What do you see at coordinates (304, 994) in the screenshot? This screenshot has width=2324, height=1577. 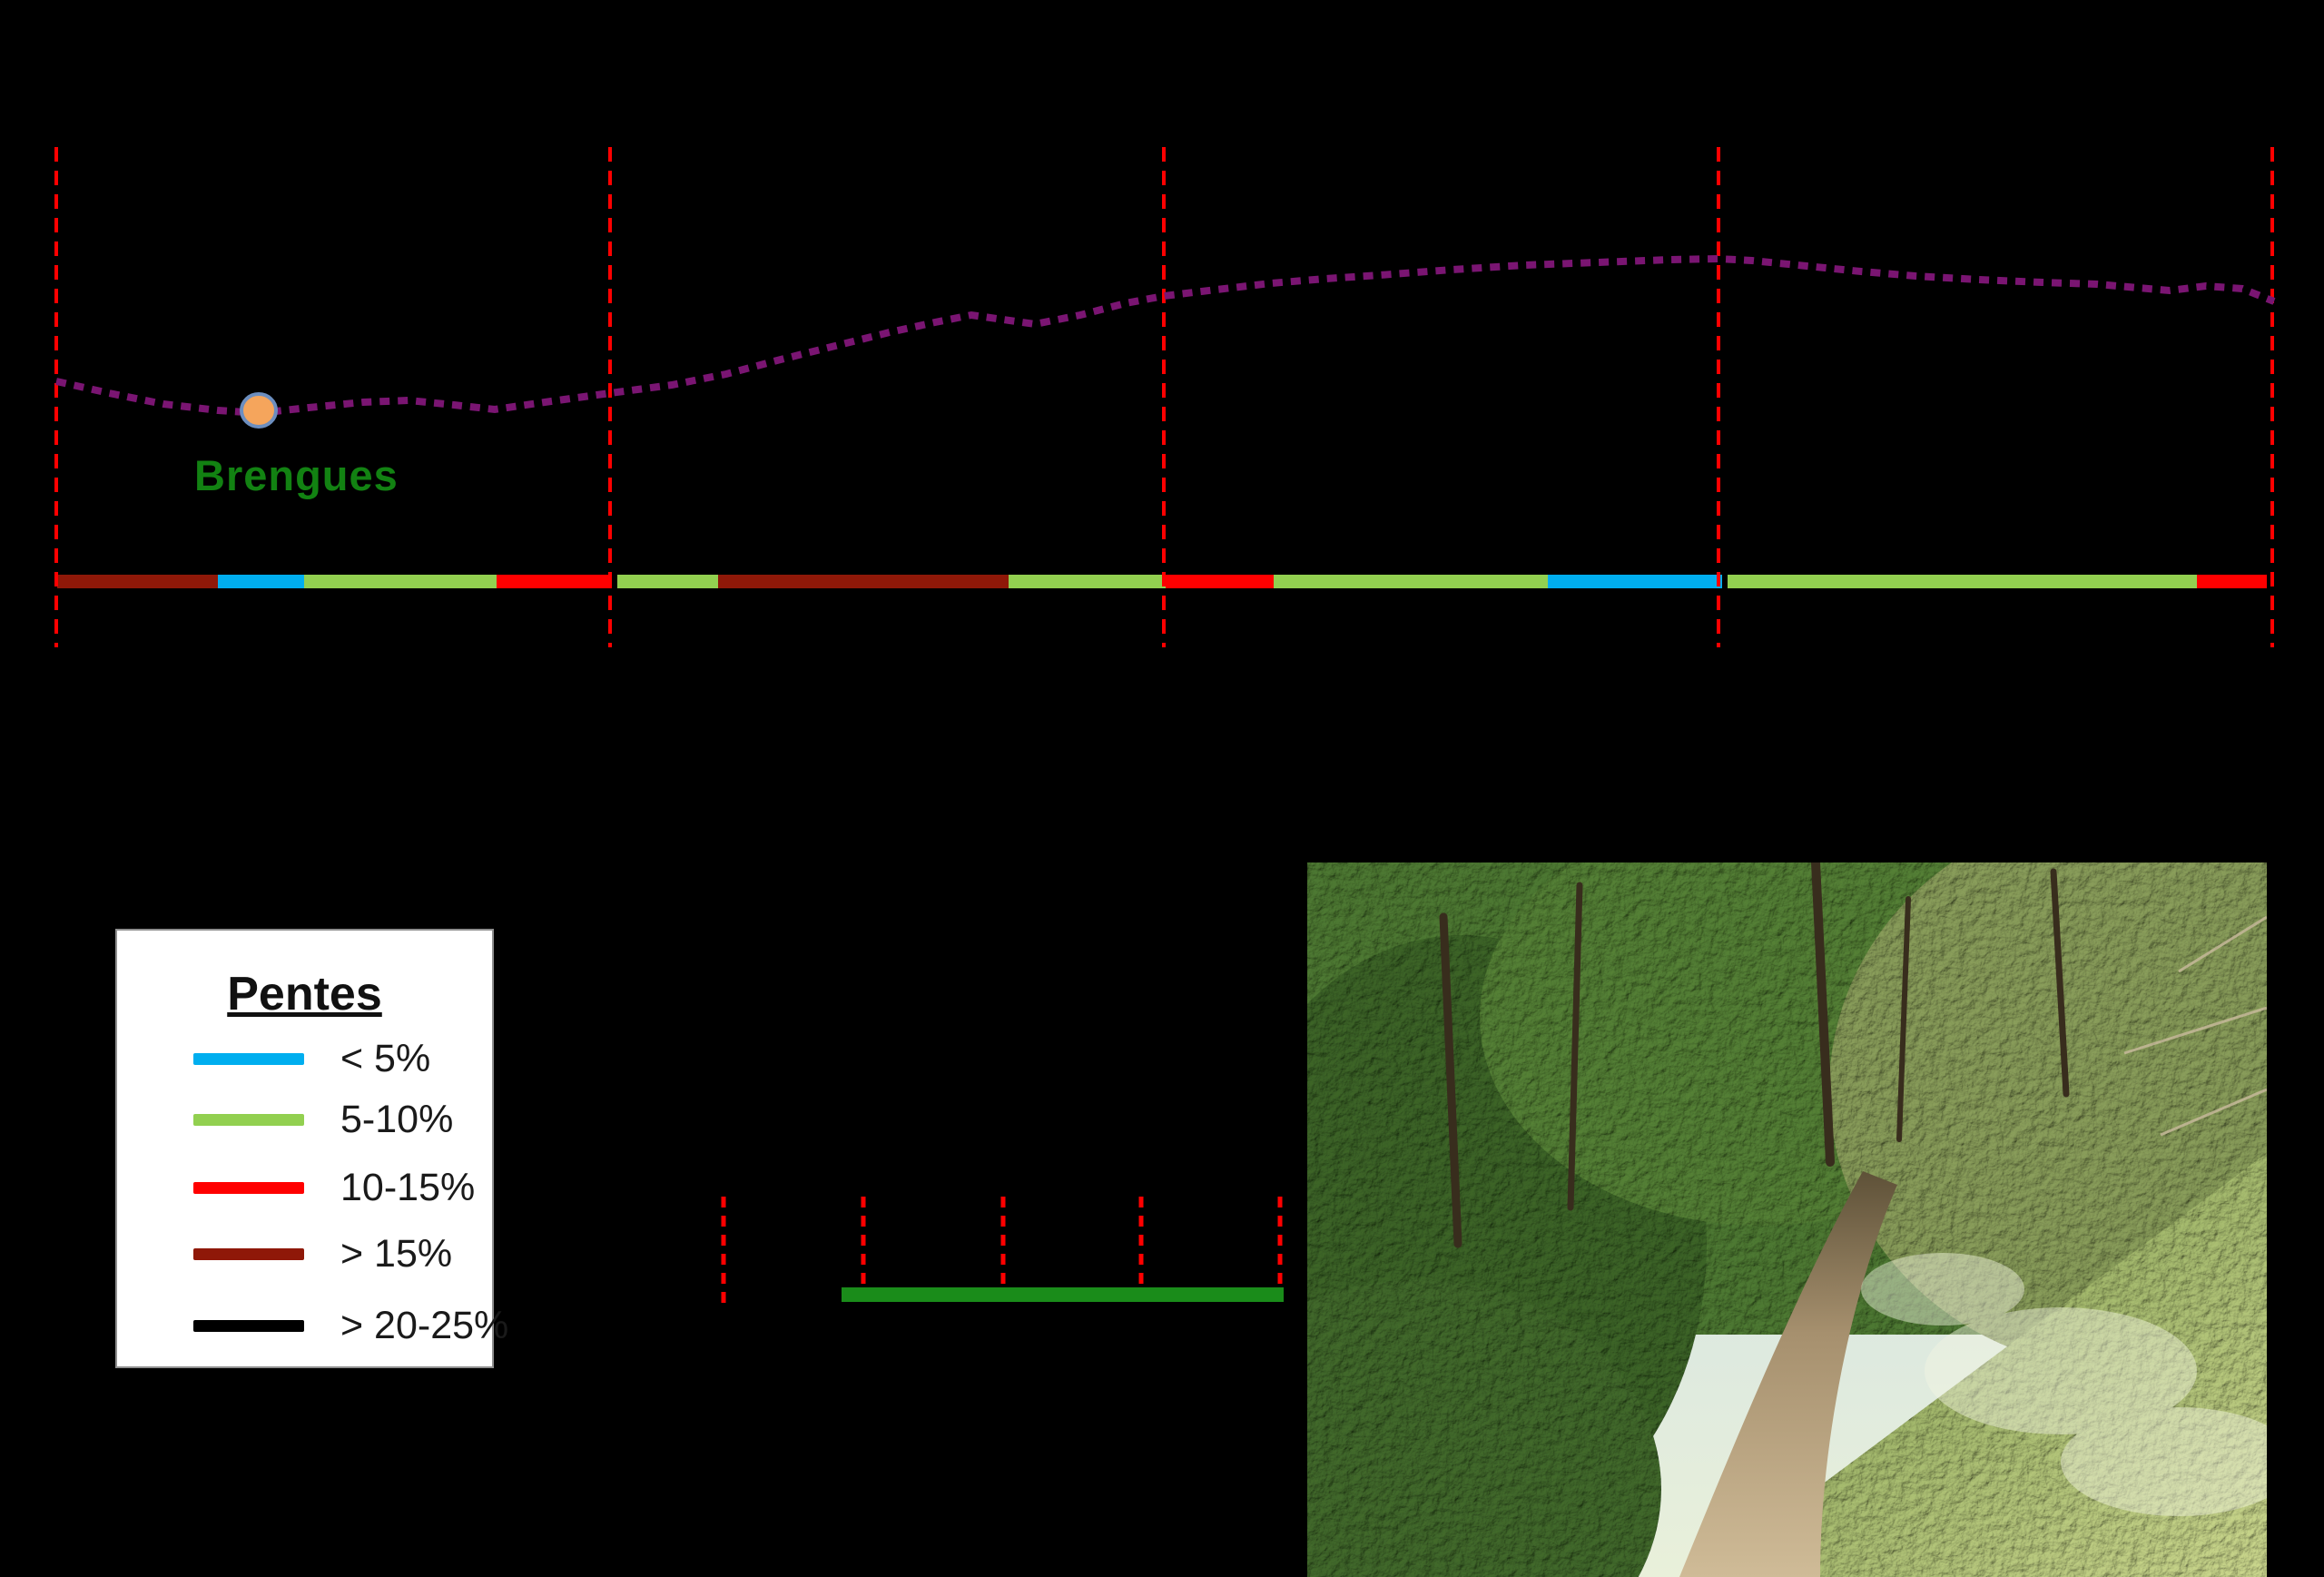 I see `legend-title: Pentes` at bounding box center [304, 994].